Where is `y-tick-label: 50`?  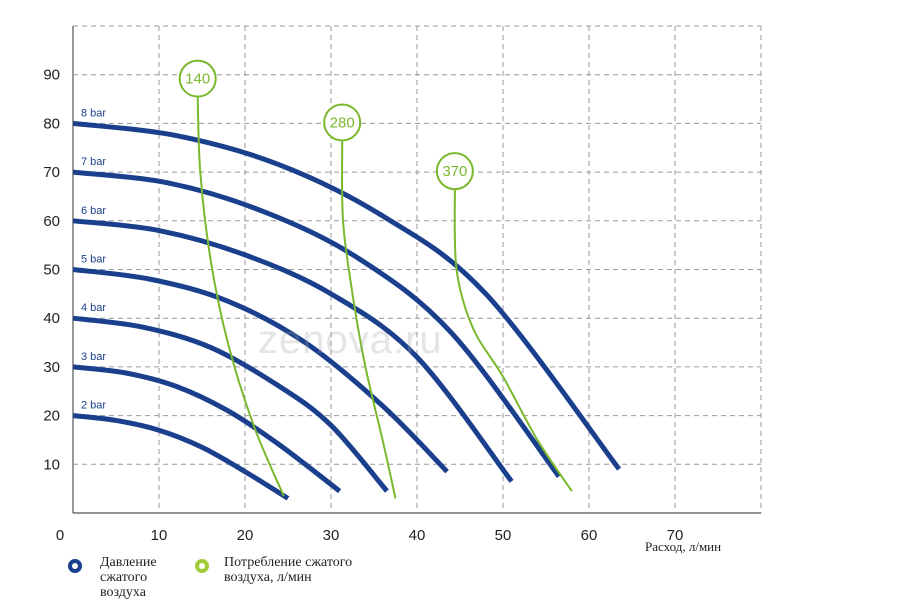
y-tick-label: 50 is located at coordinates (51, 270).